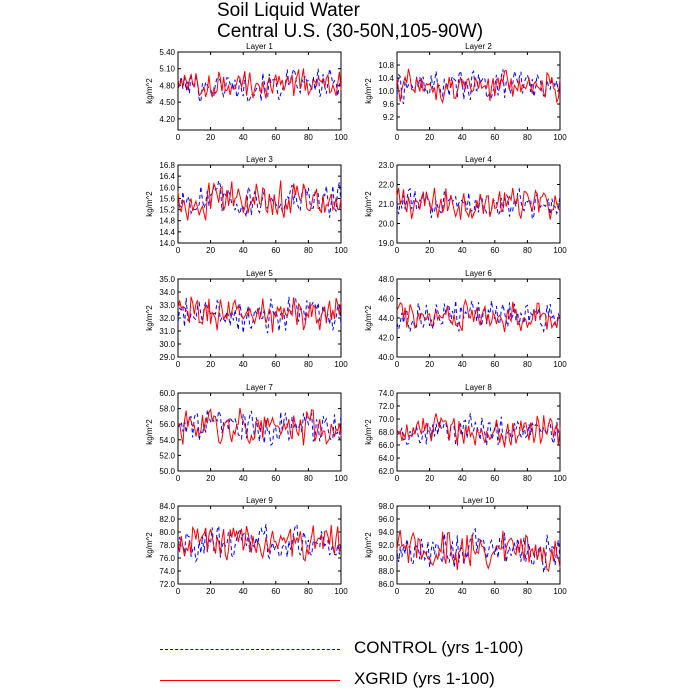  Describe the element at coordinates (167, 187) in the screenshot. I see `y-tick-label: 16.0` at that location.